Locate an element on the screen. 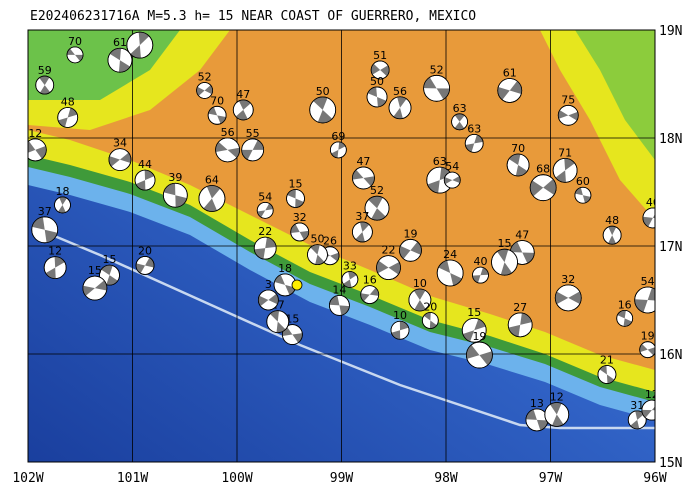 The image size is (699, 494). y-tick-label: 17N is located at coordinates (670, 247).